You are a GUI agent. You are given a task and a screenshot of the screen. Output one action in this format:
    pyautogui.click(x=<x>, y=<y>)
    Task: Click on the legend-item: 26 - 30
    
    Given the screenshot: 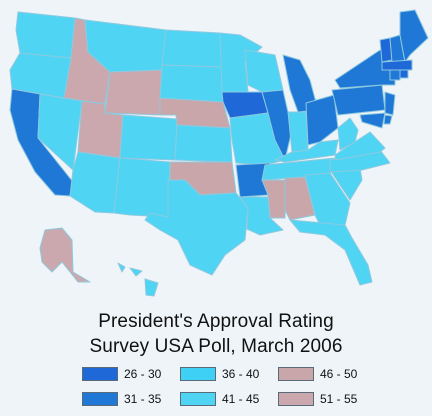 What is the action you would take?
    pyautogui.click(x=131, y=374)
    